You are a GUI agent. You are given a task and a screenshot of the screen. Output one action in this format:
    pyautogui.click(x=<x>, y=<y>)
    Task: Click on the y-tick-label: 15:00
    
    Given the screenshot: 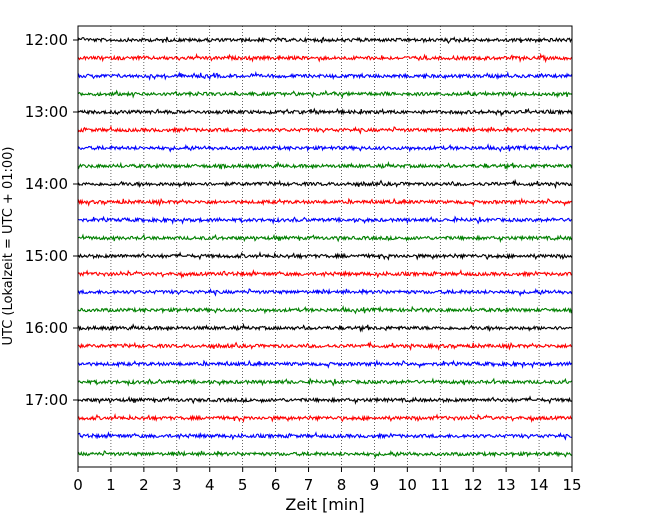 What is the action you would take?
    pyautogui.click(x=46, y=256)
    